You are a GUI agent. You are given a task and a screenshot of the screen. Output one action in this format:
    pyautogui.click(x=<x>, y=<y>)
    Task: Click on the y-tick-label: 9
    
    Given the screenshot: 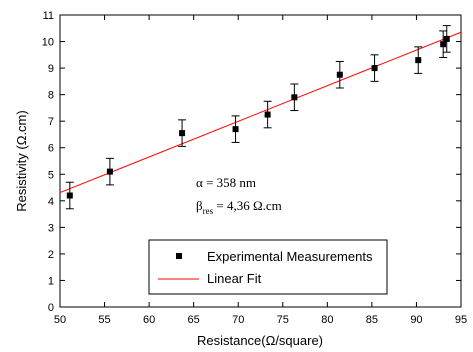 What is the action you would take?
    pyautogui.click(x=51, y=69)
    